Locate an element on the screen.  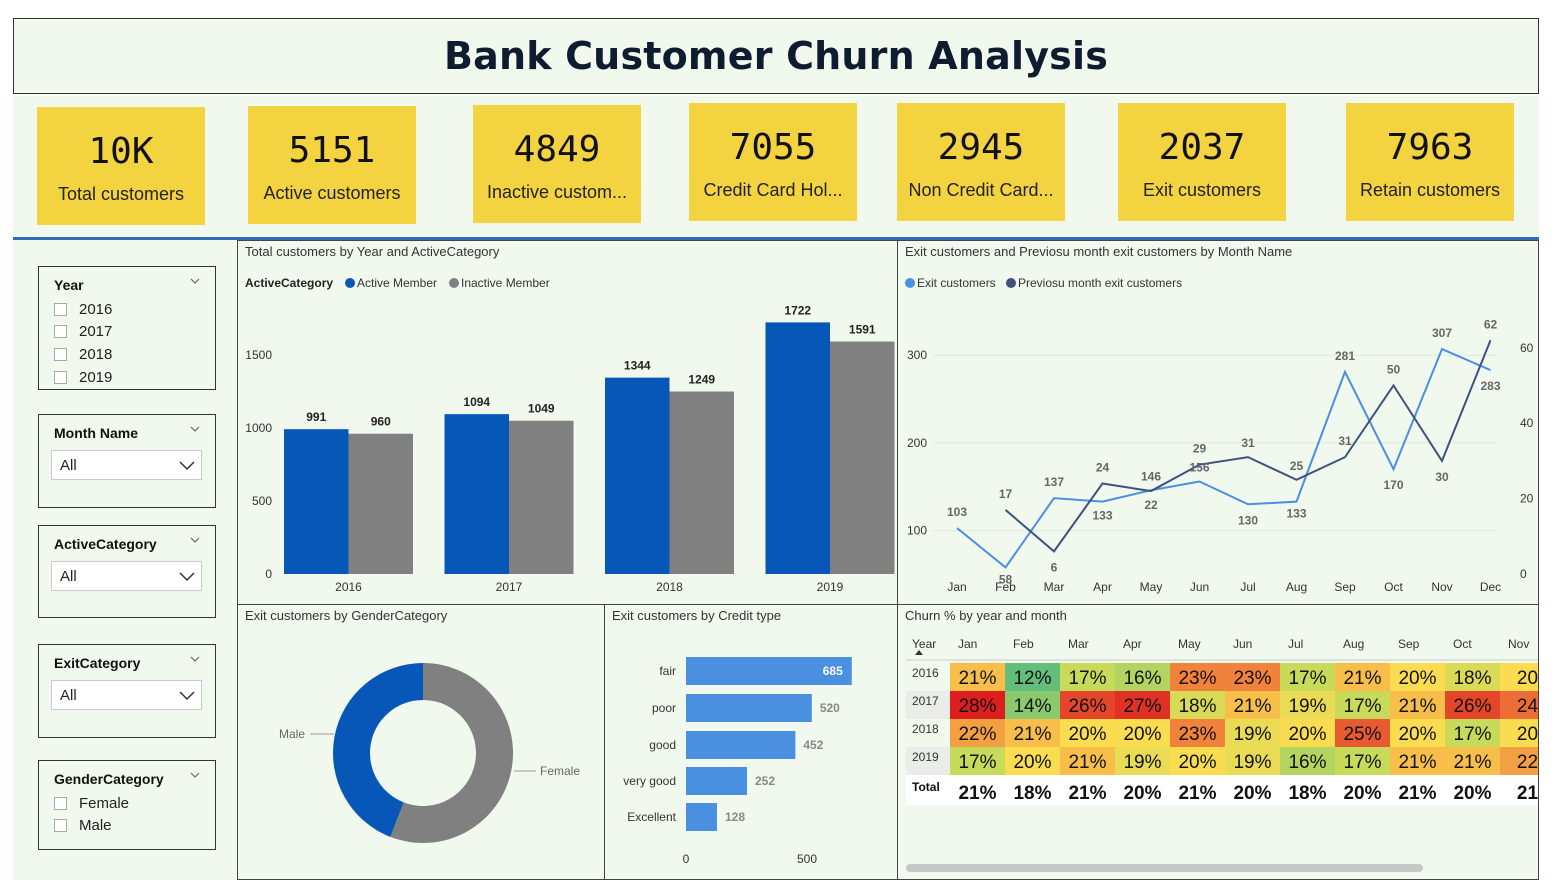
dropdown-value: All is located at coordinates (68, 576).